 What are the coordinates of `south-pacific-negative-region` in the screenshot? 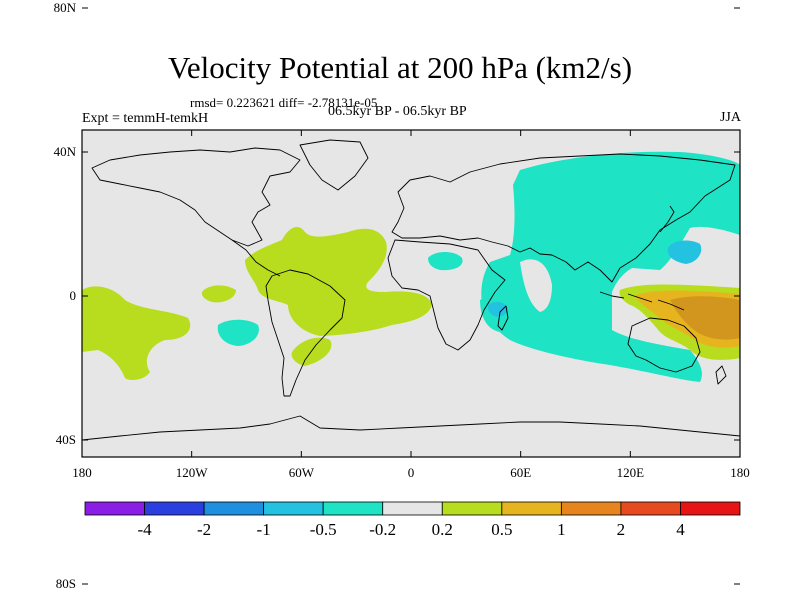 It's located at (238, 332).